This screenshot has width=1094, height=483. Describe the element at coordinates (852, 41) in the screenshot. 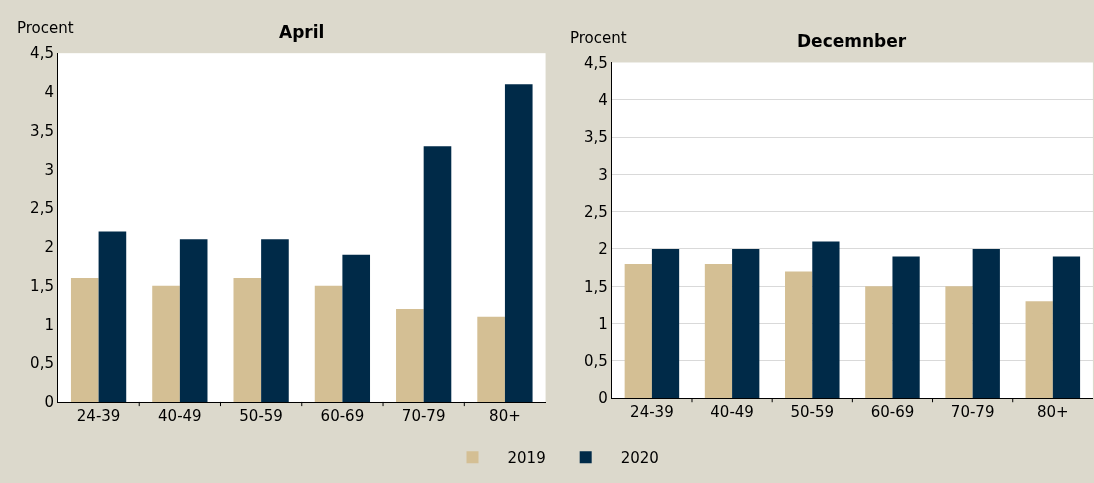

I see `chart-title: Decemnber` at that location.